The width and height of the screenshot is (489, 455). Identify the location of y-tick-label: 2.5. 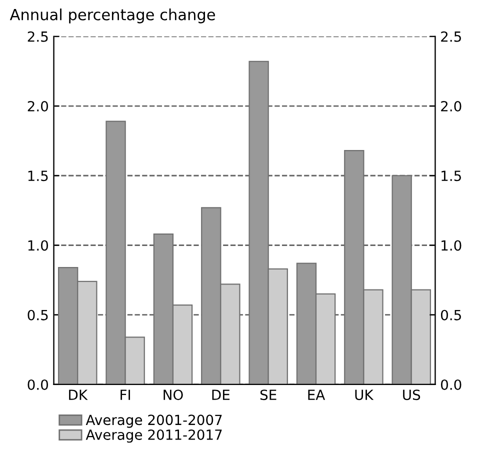
(38, 36).